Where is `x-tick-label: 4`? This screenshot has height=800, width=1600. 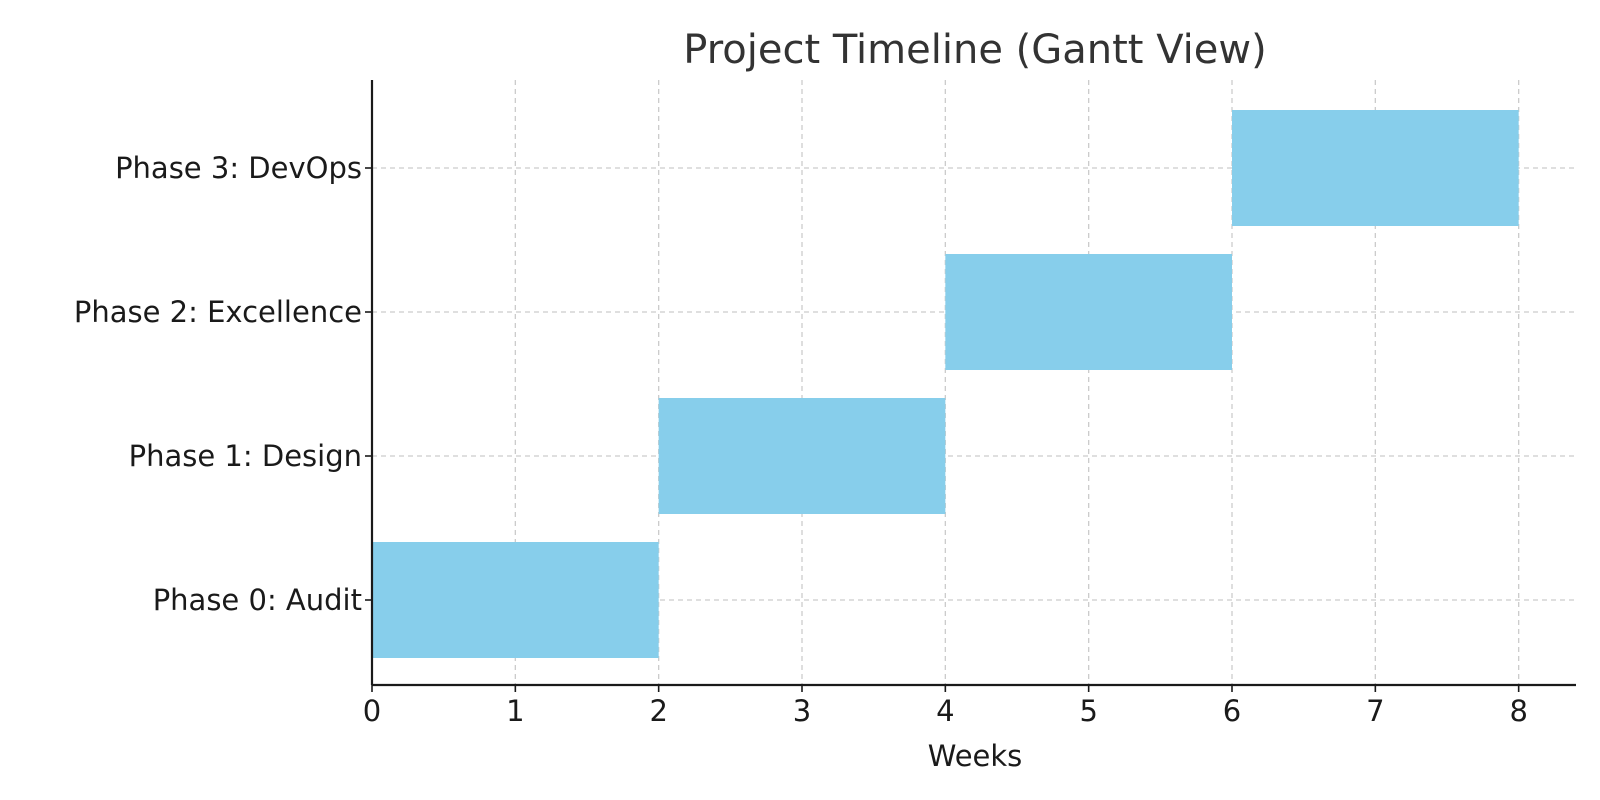
x-tick-label: 4 is located at coordinates (945, 711).